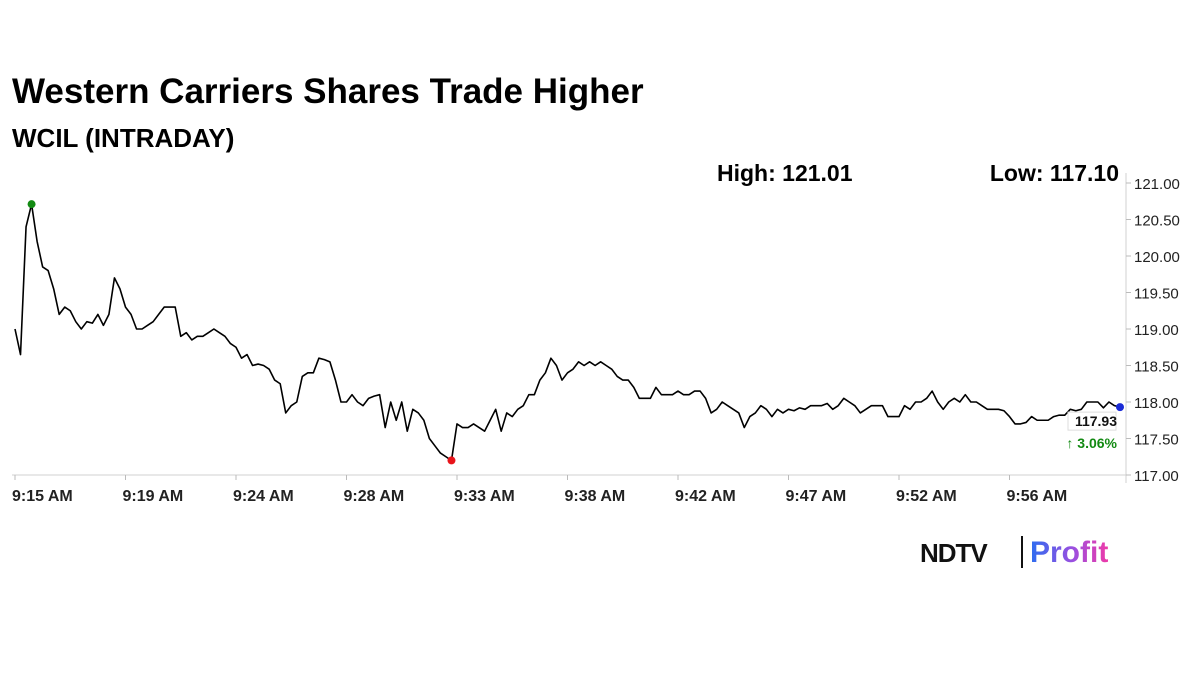  I want to click on x-tick-label: 9:33 AM, so click(484, 496).